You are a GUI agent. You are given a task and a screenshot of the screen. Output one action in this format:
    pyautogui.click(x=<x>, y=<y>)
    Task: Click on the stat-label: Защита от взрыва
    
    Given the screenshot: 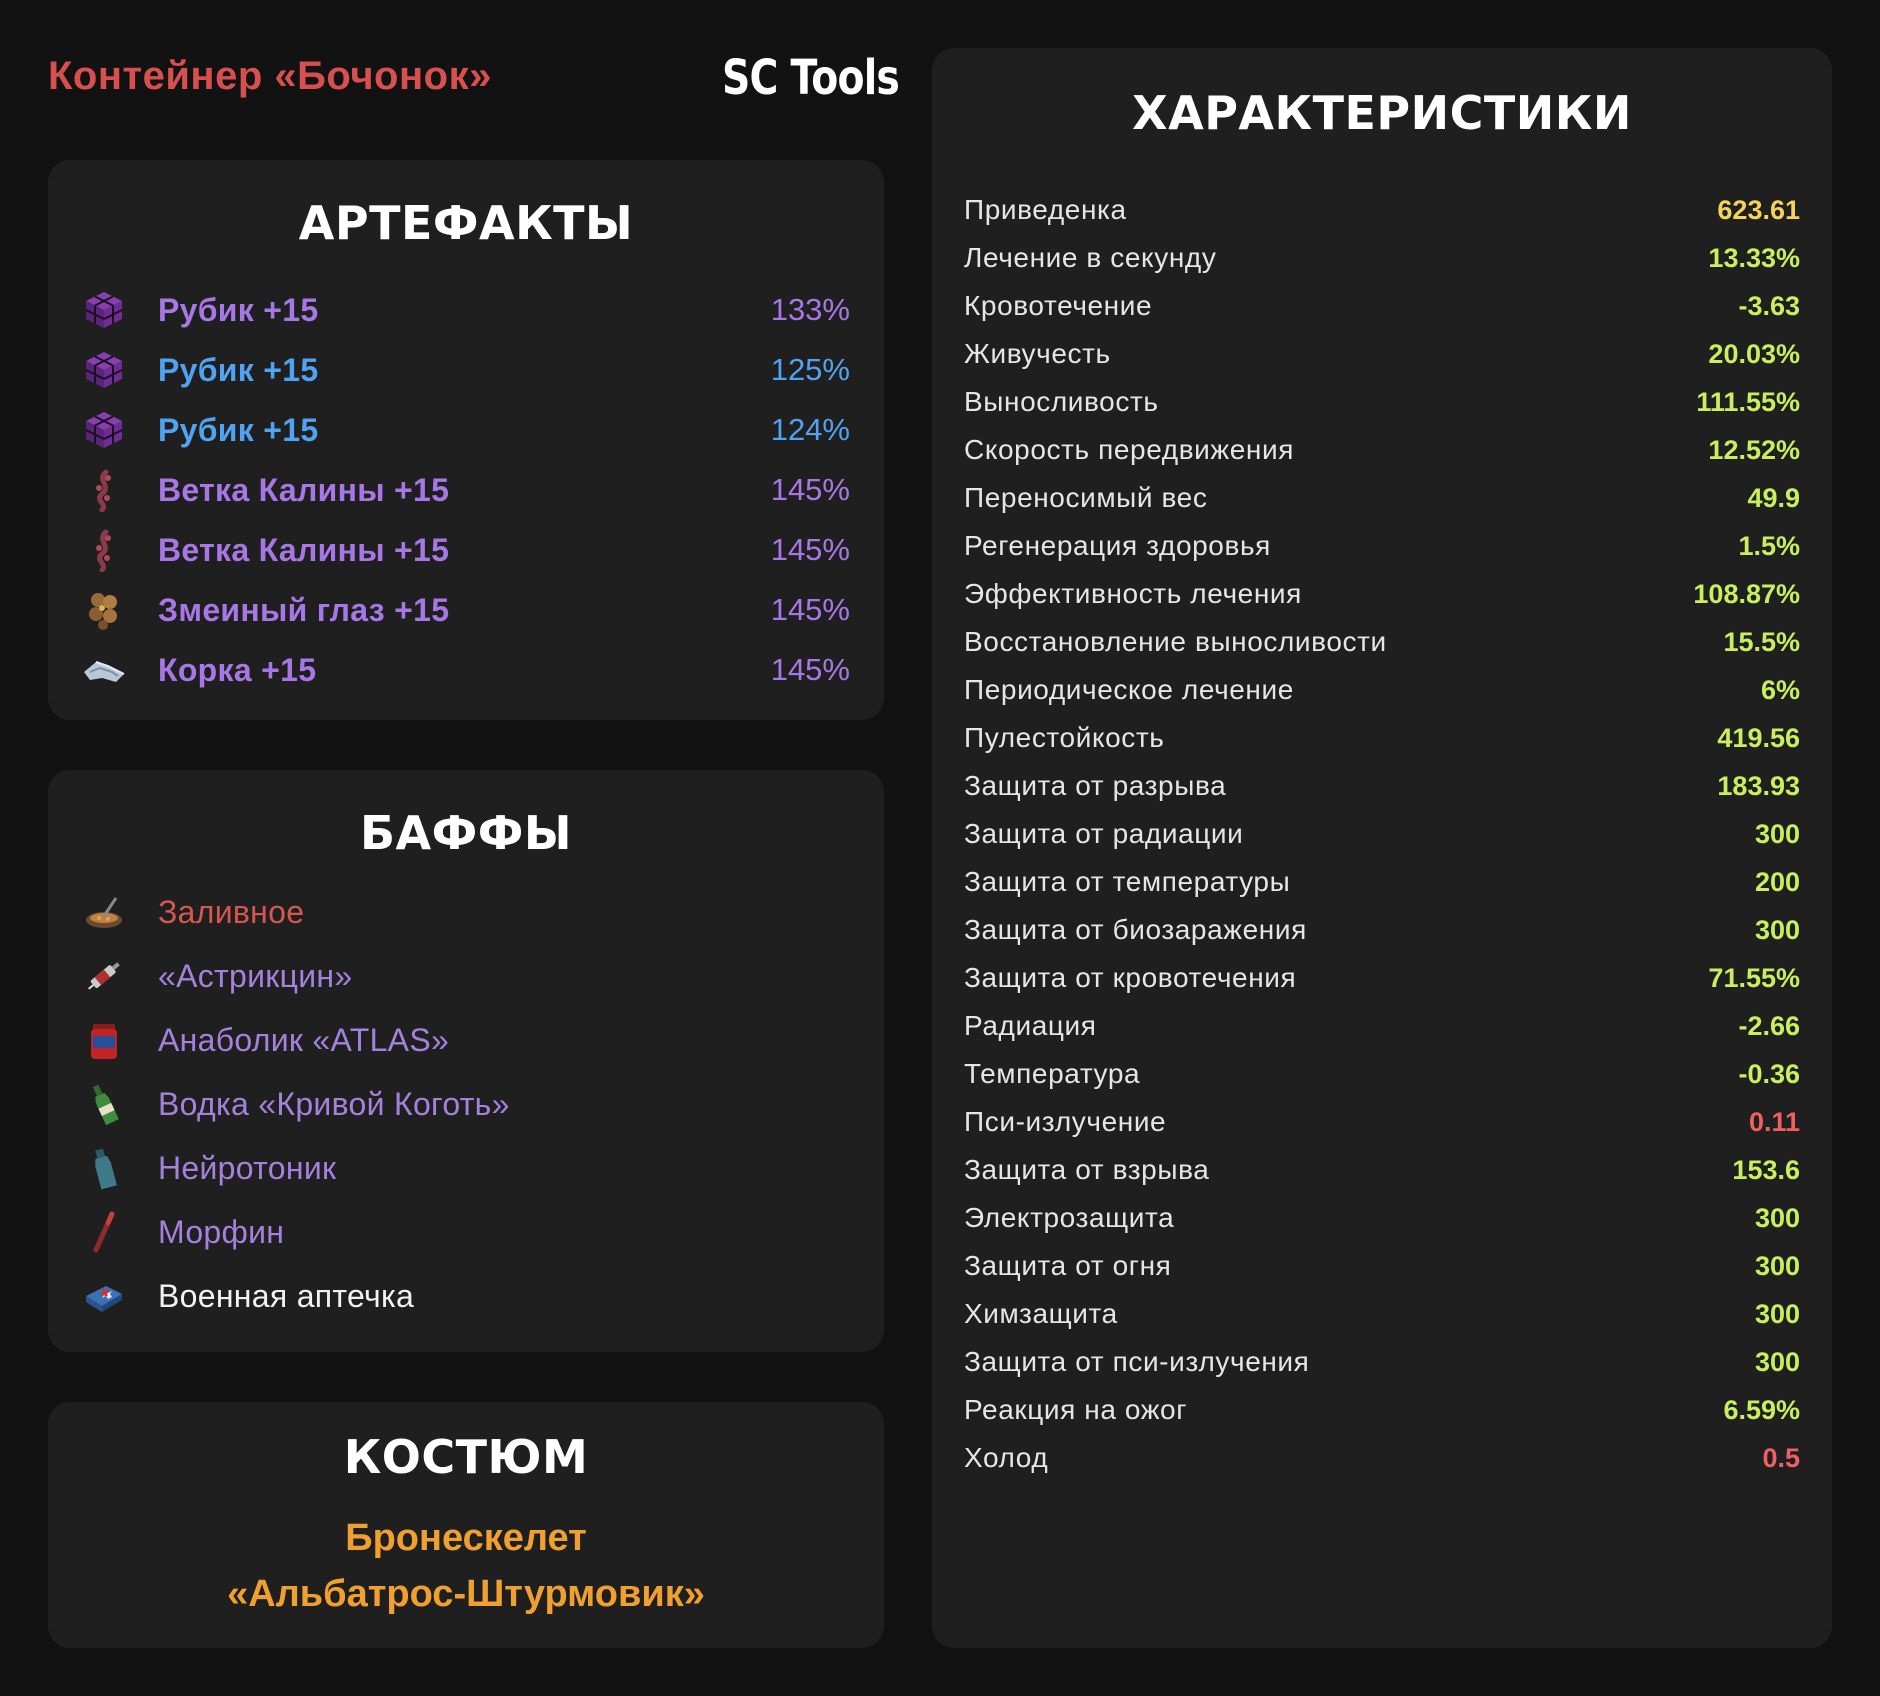 What is the action you would take?
    pyautogui.click(x=1087, y=1169)
    